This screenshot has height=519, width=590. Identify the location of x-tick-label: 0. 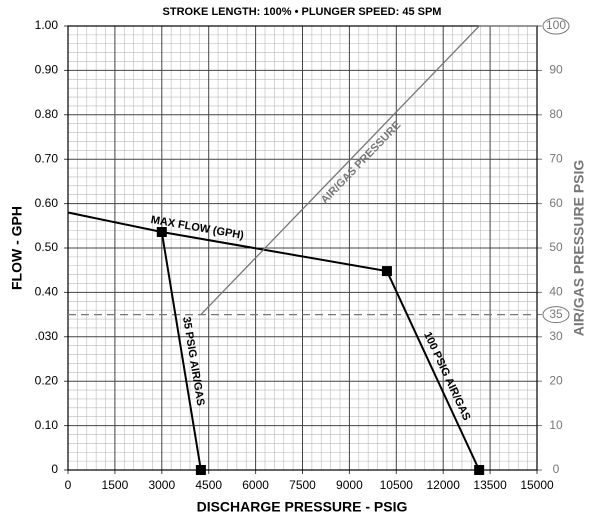
(68, 485).